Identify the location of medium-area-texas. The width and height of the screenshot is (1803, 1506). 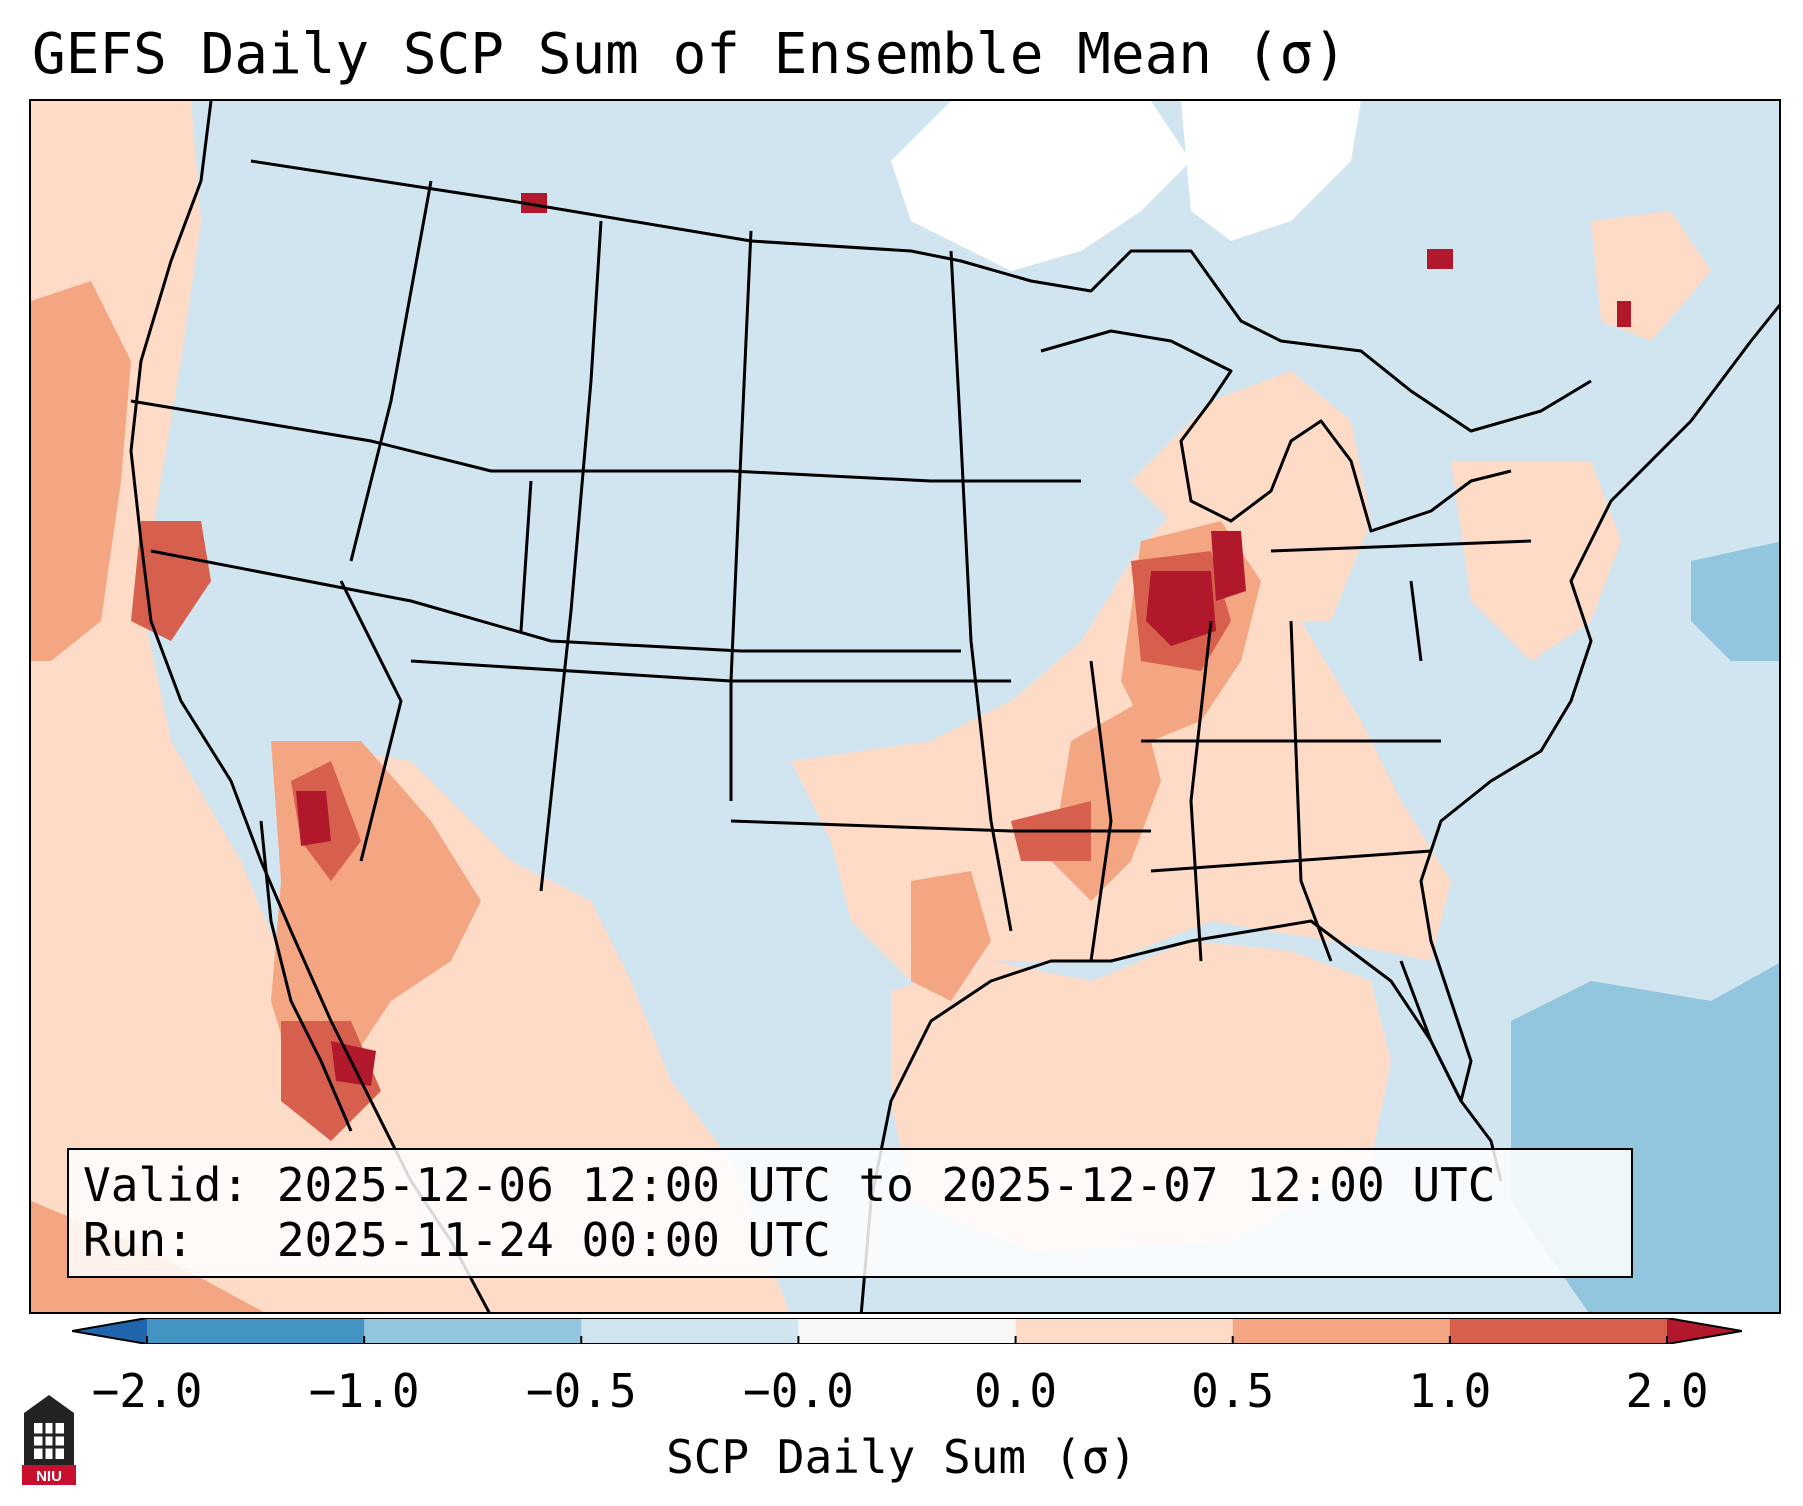
(951, 936).